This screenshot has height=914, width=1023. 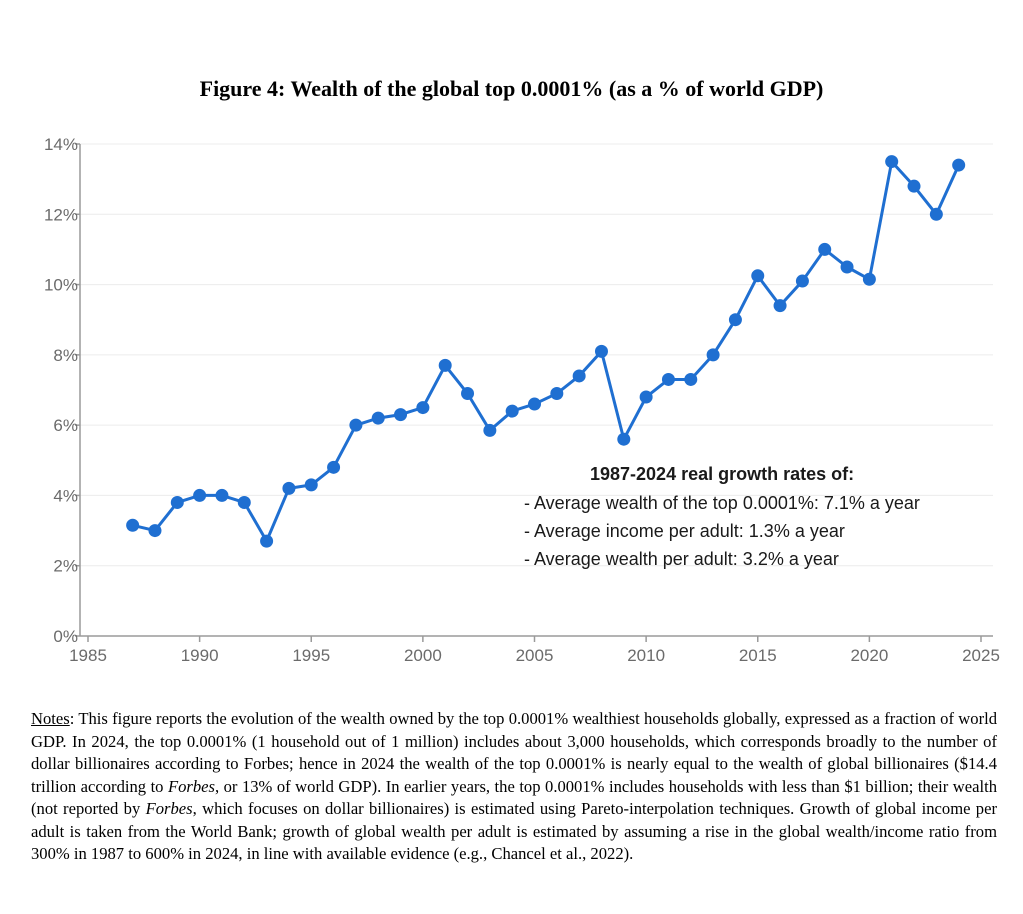 What do you see at coordinates (200, 655) in the screenshot?
I see `x-tick-label: 1990` at bounding box center [200, 655].